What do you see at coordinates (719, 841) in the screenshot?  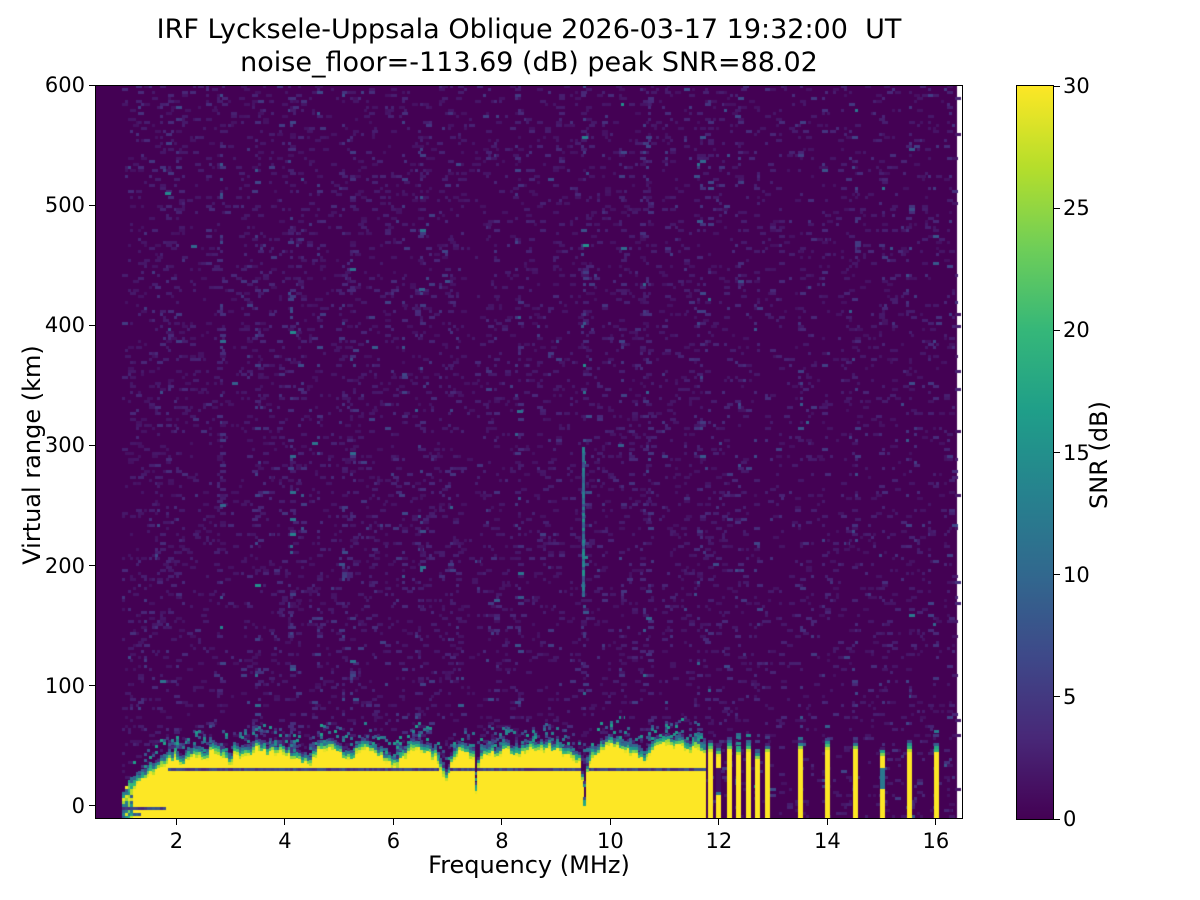 I see `x-tick-label: 12` at bounding box center [719, 841].